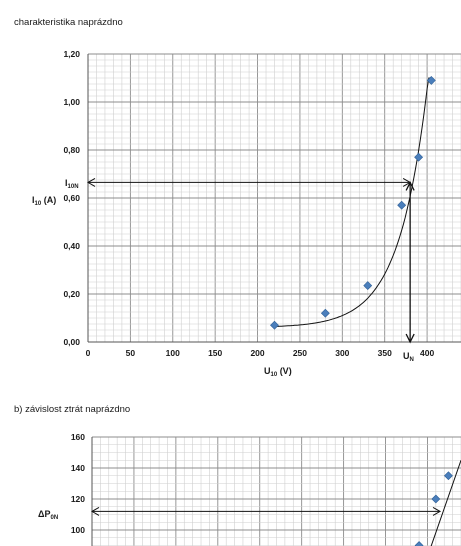 This screenshot has width=461, height=546. Describe the element at coordinates (71, 198) in the screenshot. I see `chart1-y-tick-label: 0,60` at that location.